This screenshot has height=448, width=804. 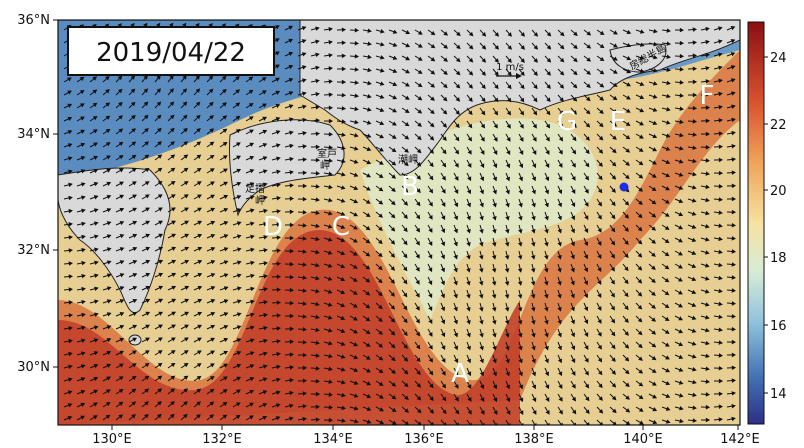 I want to click on place-muroto: 室戸, so click(x=327, y=153).